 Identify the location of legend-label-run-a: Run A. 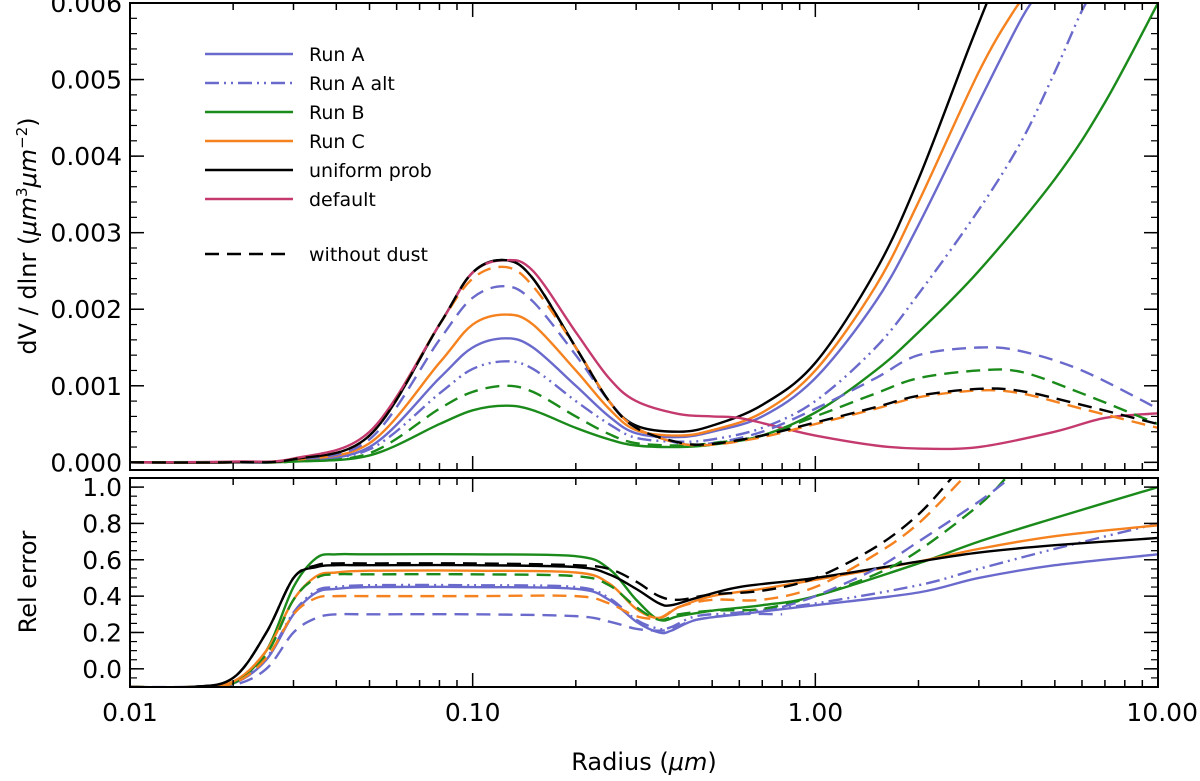
(336, 55).